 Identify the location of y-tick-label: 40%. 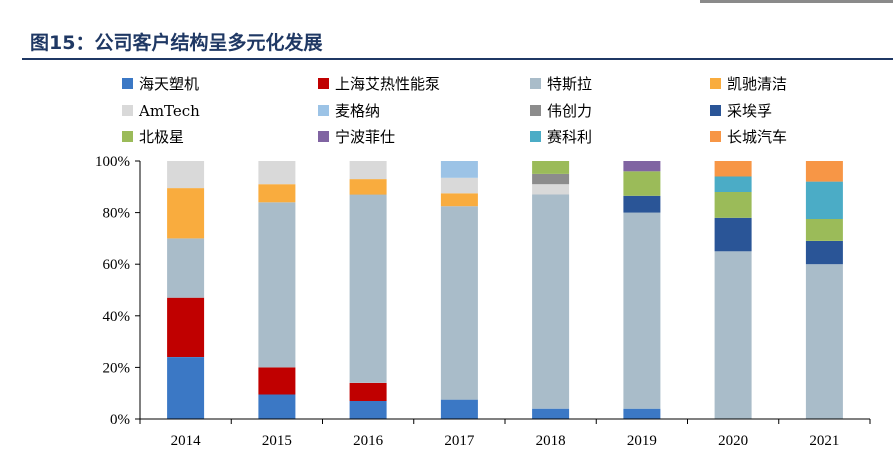
(117, 317).